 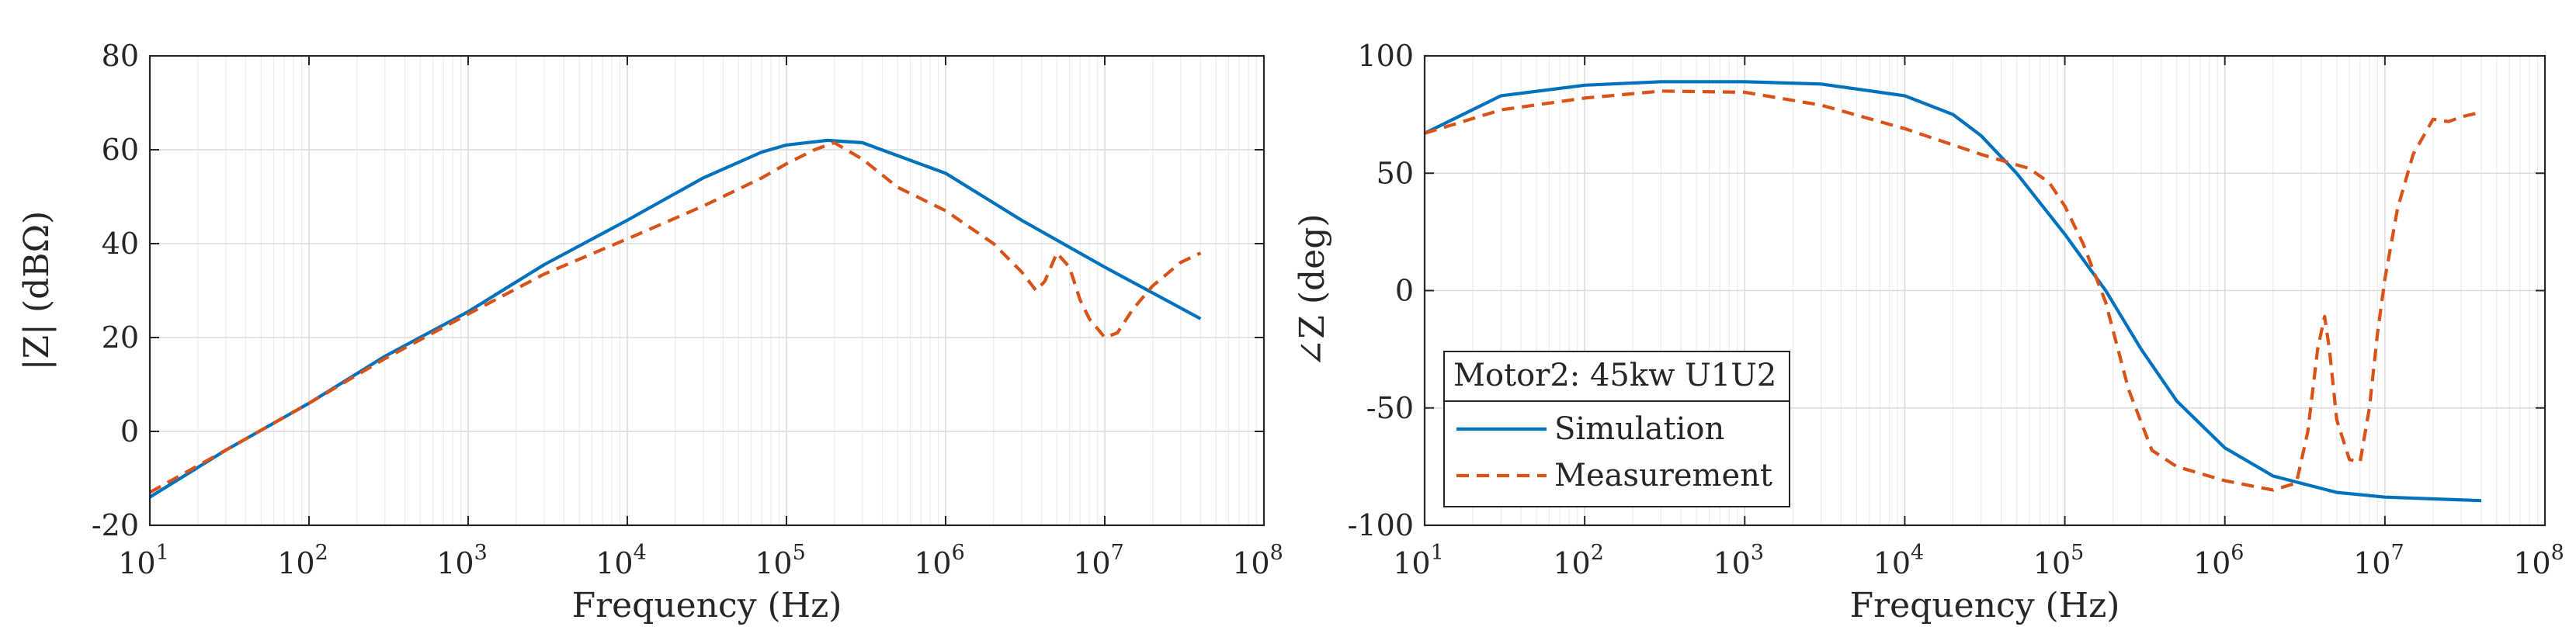 I want to click on y-tick-label: 80, so click(x=120, y=56).